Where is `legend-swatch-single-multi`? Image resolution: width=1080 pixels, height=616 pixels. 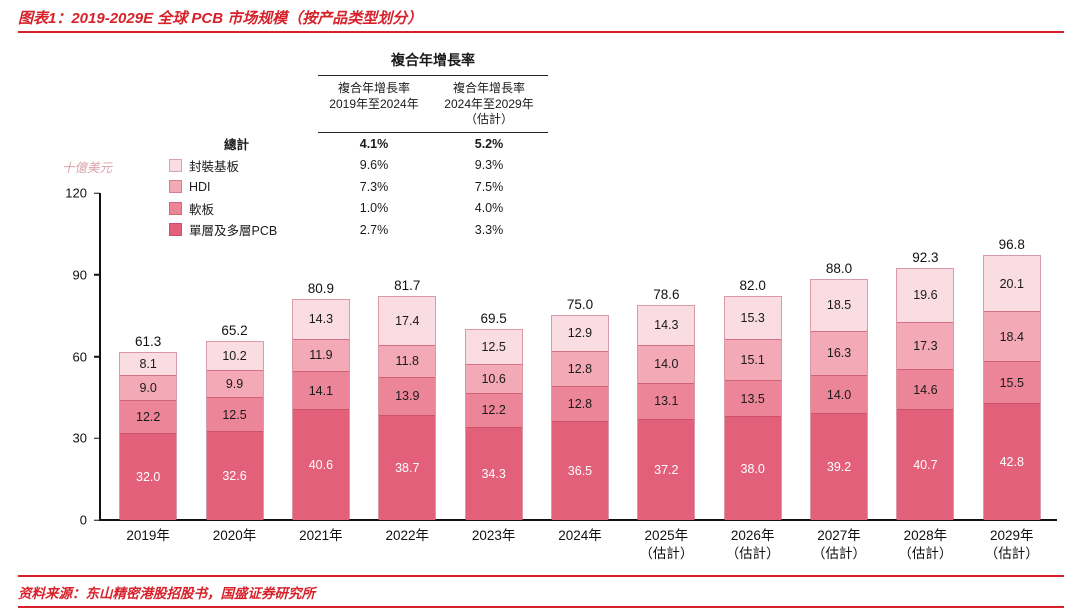 legend-swatch-single-multi is located at coordinates (175, 230).